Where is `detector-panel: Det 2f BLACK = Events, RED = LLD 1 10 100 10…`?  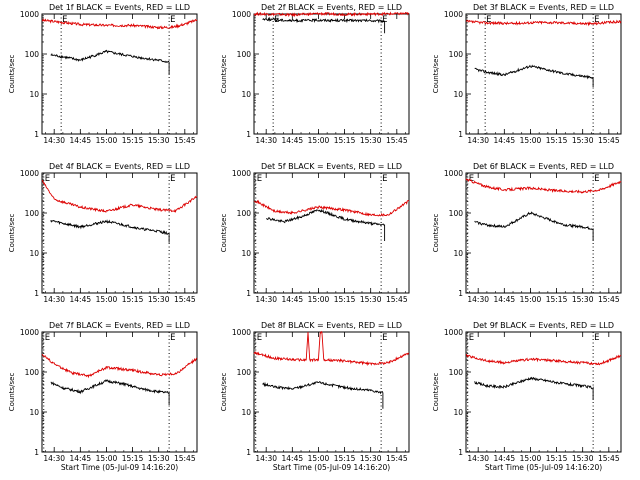
detector-panel: Det 2f BLACK = Events, RED = LLD 1 10 100 10… is located at coordinates (315, 74).